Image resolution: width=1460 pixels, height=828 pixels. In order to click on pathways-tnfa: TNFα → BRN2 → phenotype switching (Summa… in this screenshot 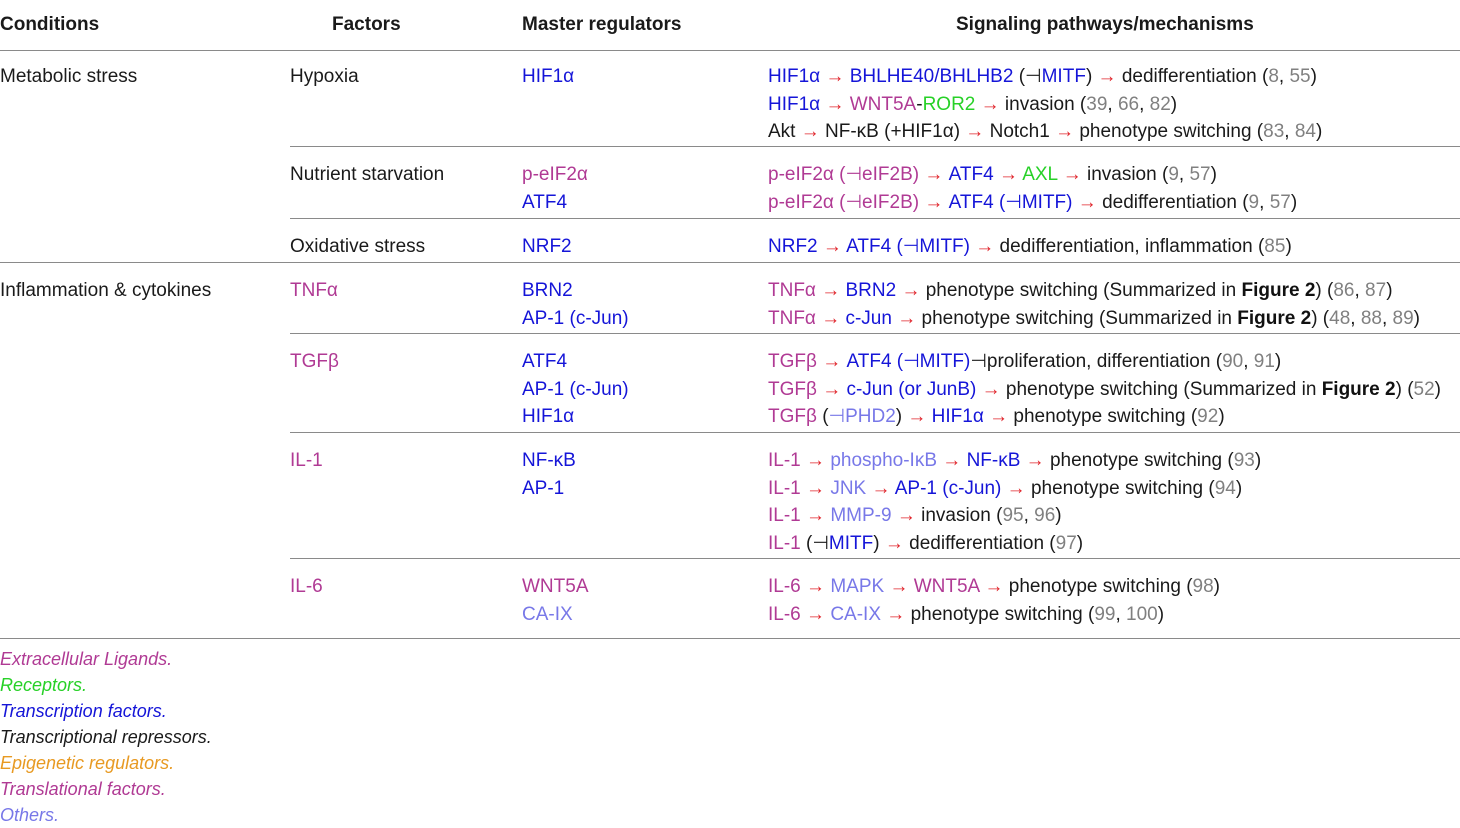, I will do `click(1094, 304)`.